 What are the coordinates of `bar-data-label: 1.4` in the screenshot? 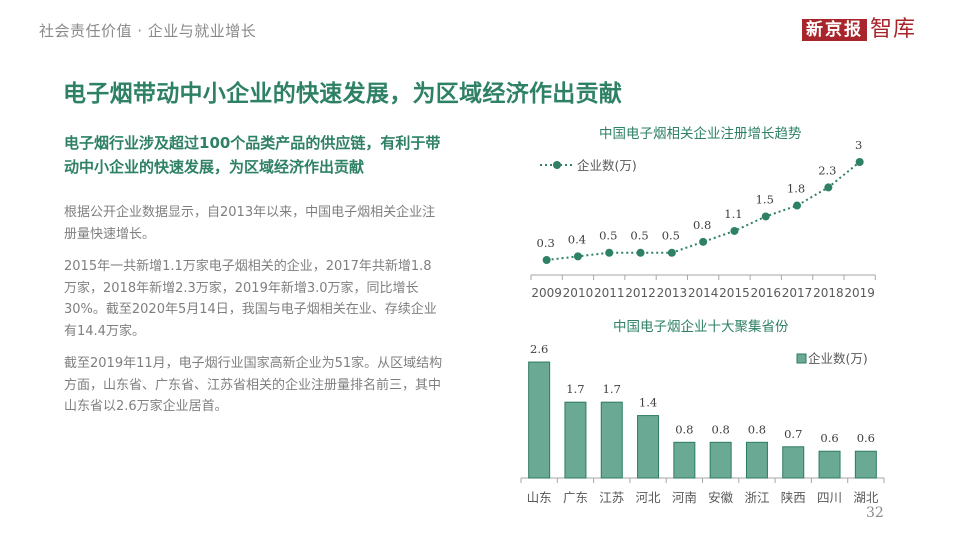 It's located at (648, 403).